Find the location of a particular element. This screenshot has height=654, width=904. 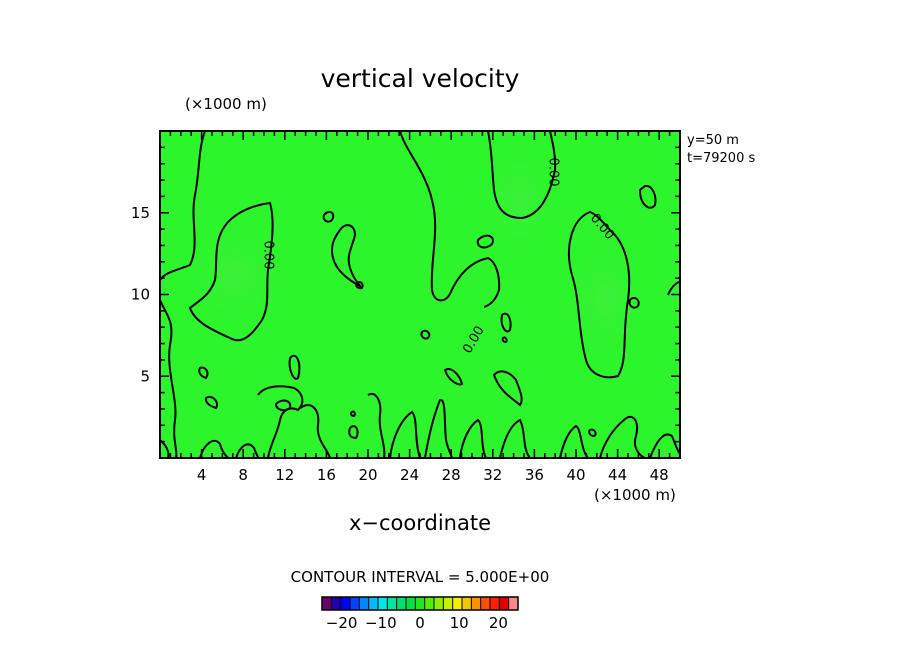

annotation-y: y=50 m is located at coordinates (713, 140).